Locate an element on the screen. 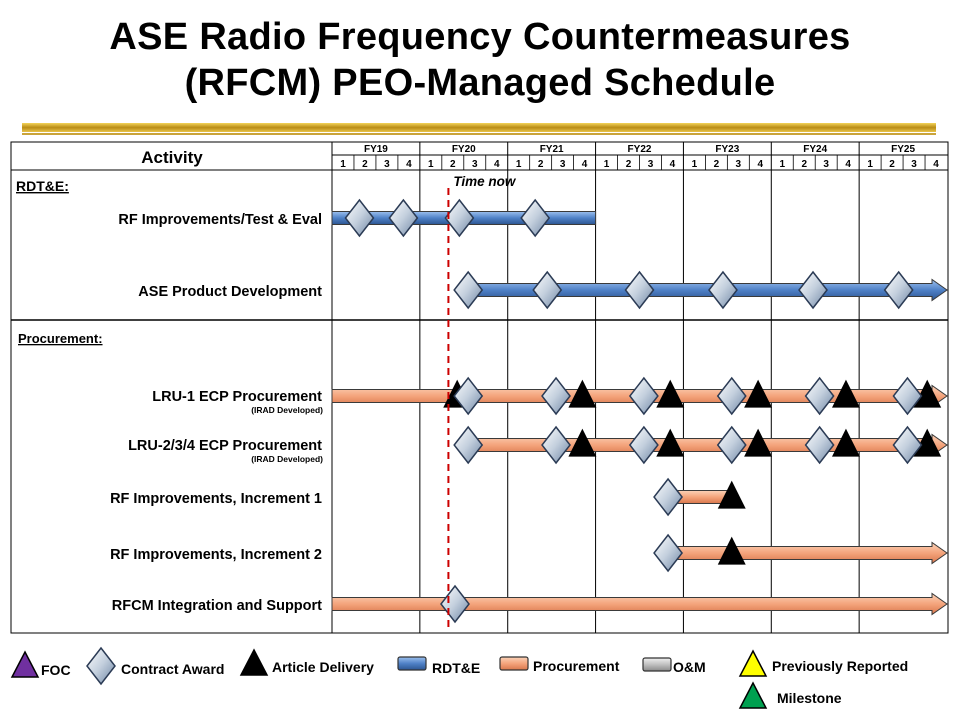 This screenshot has height=720, width=960. legend-o-m-swatch is located at coordinates (657, 664).